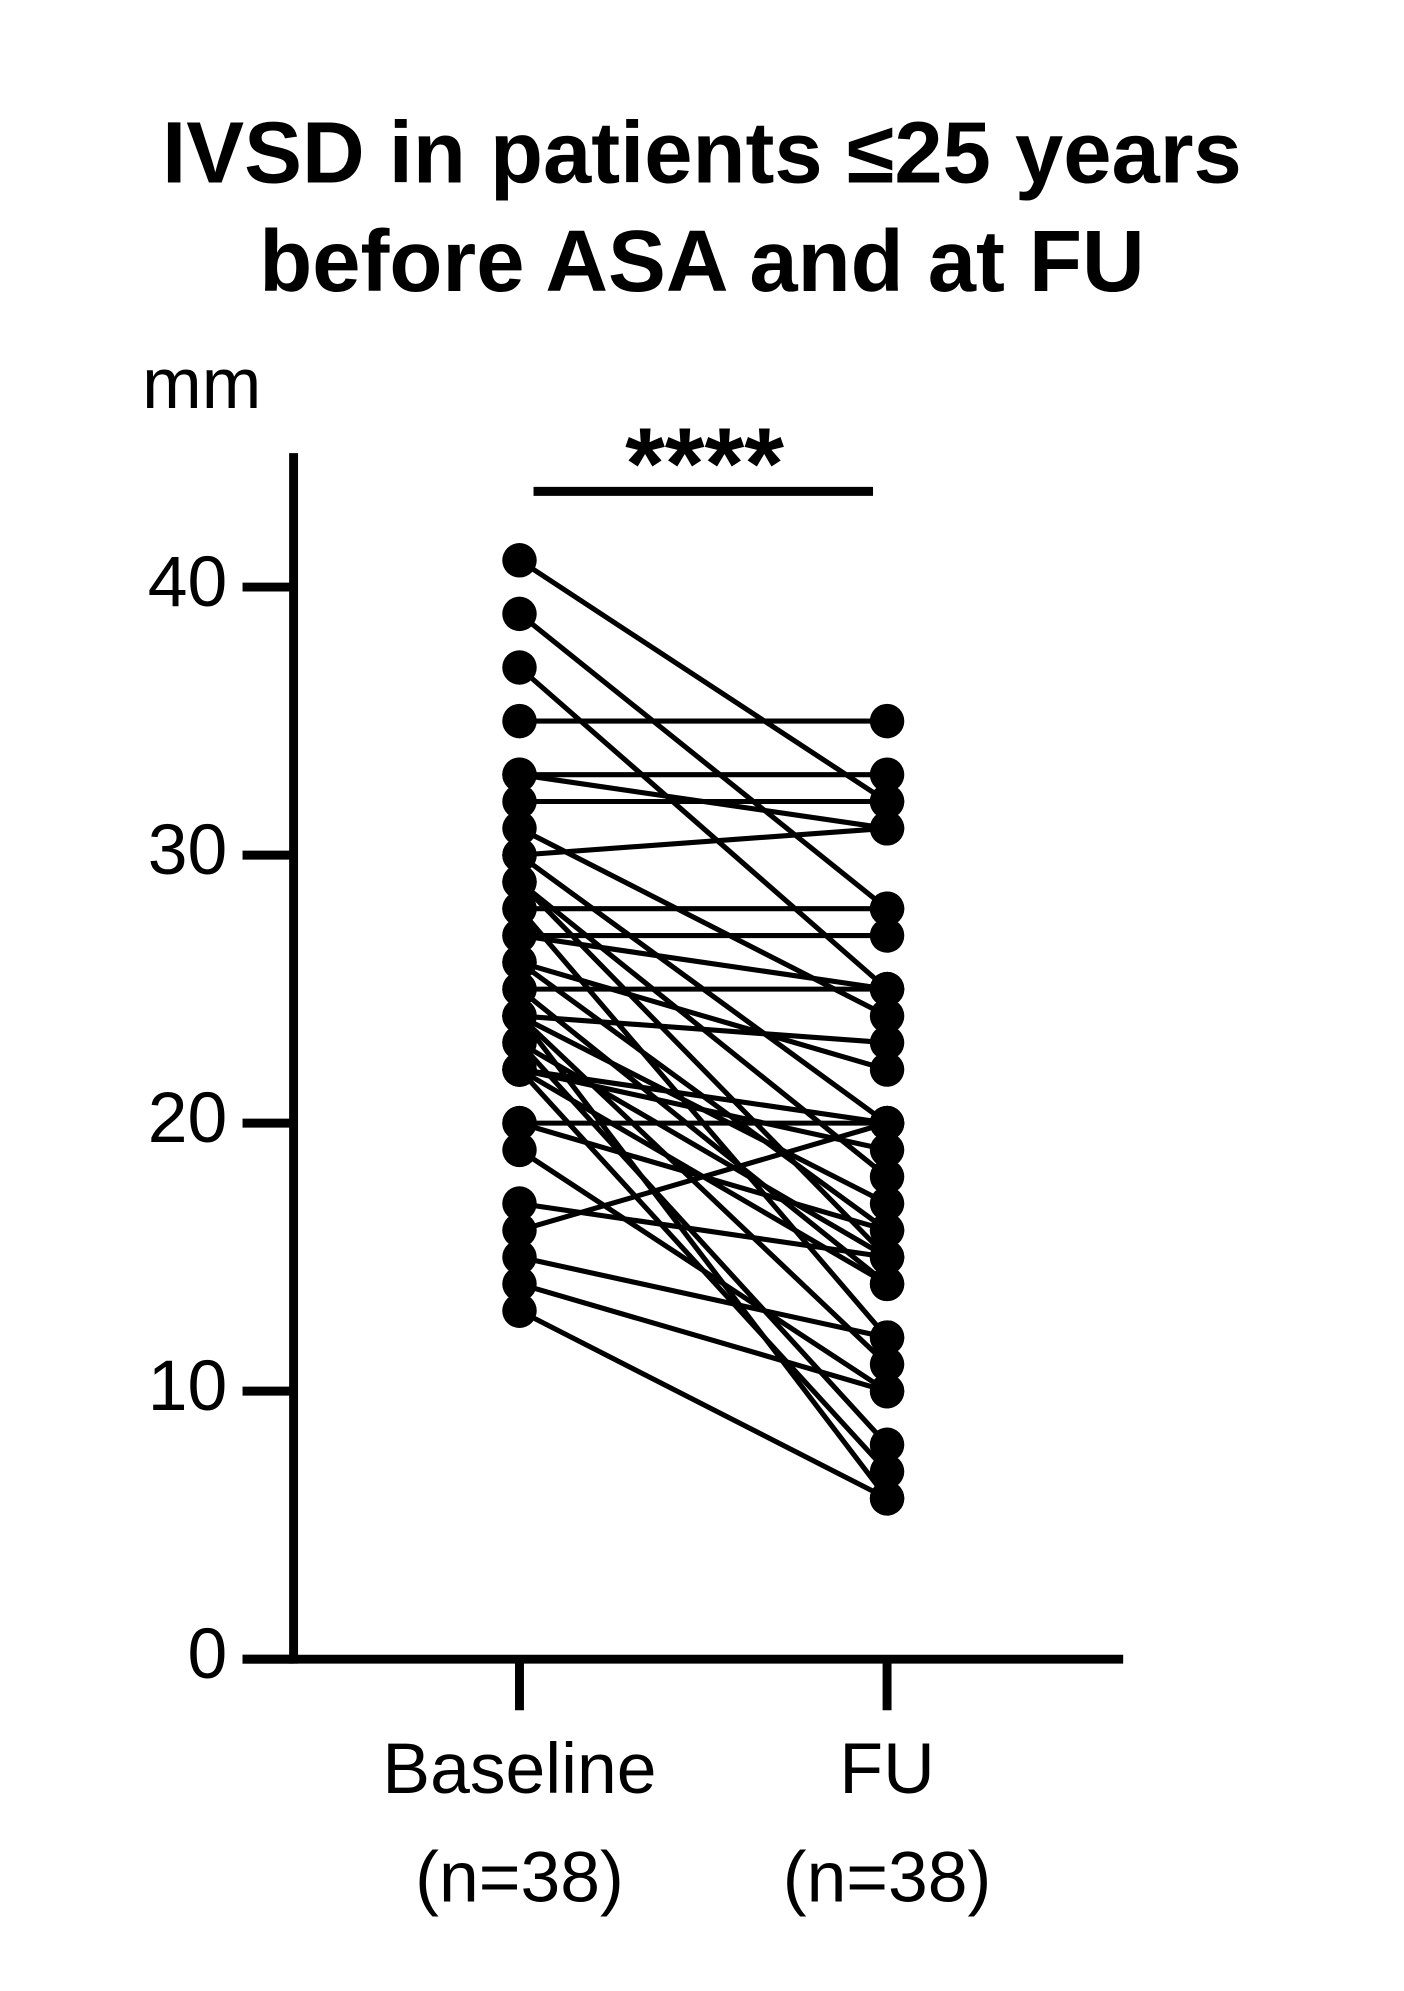 The height and width of the screenshot is (1991, 1404). I want to click on y-axis-label: mm, so click(201, 384).